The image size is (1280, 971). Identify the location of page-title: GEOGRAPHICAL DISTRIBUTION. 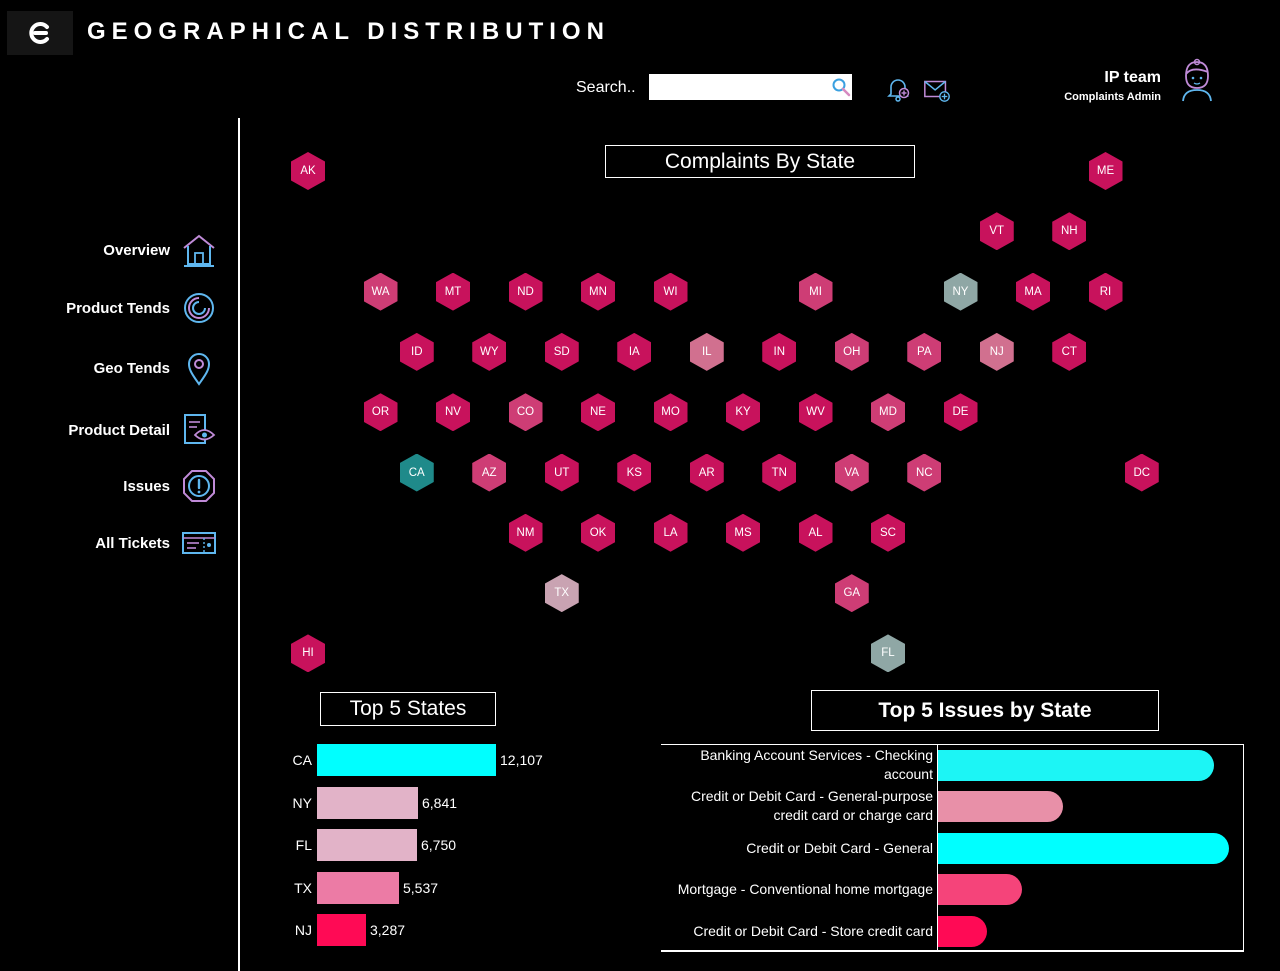
(348, 31).